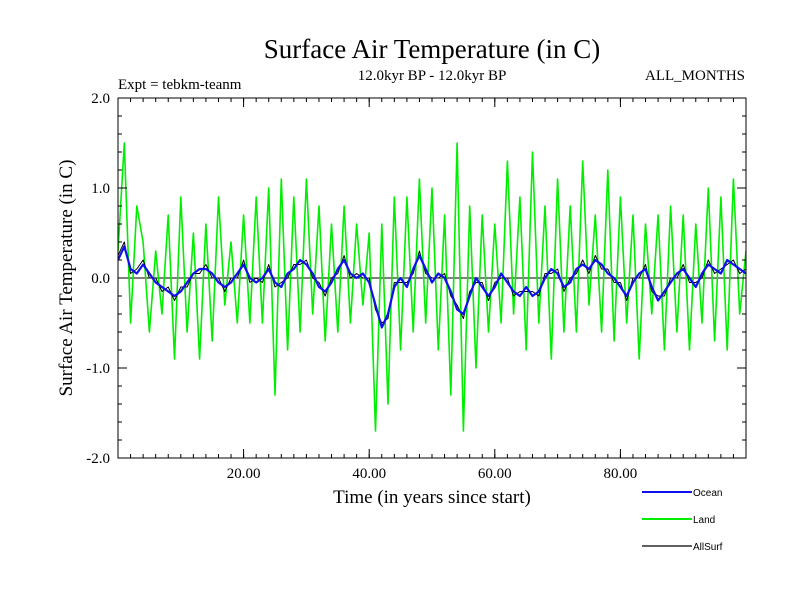  Describe the element at coordinates (432, 497) in the screenshot. I see `x-axis-label: Time (in years since start)` at that location.